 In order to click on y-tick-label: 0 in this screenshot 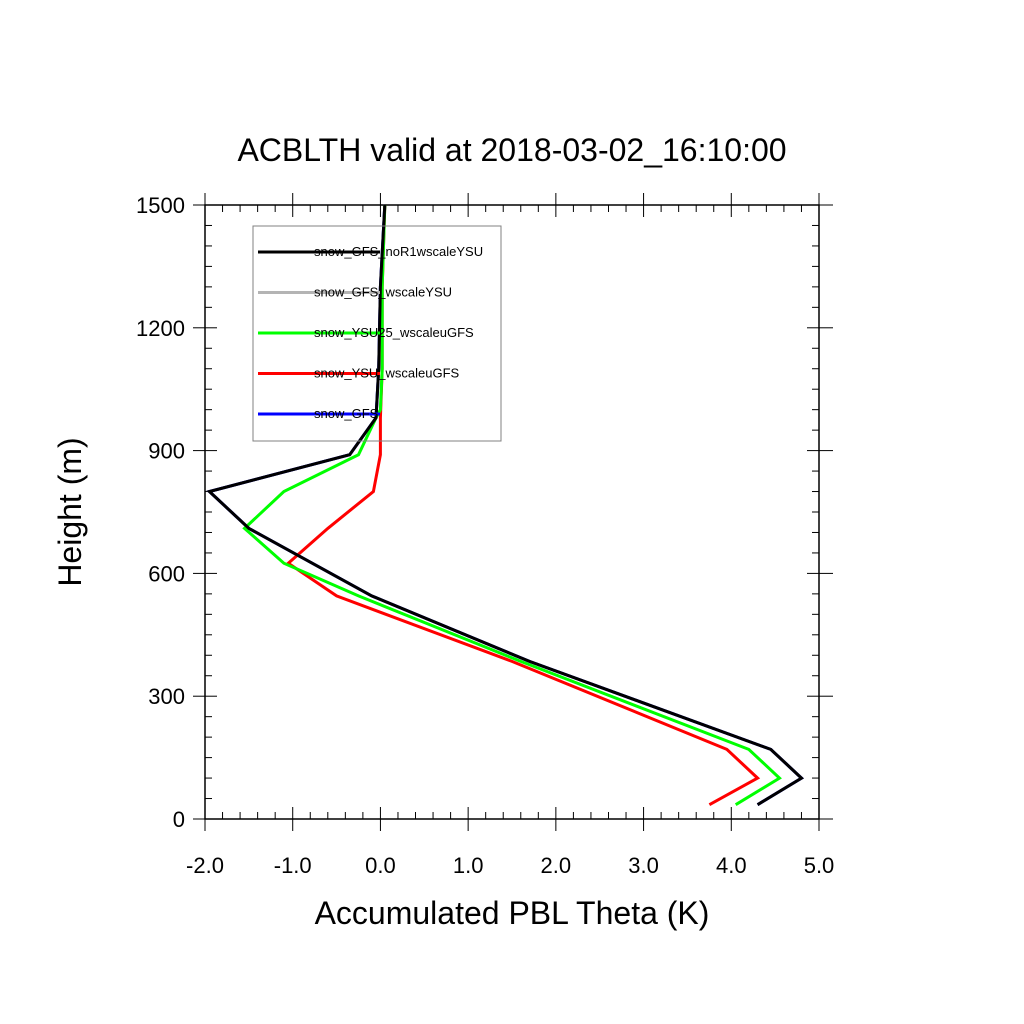, I will do `click(179, 819)`.